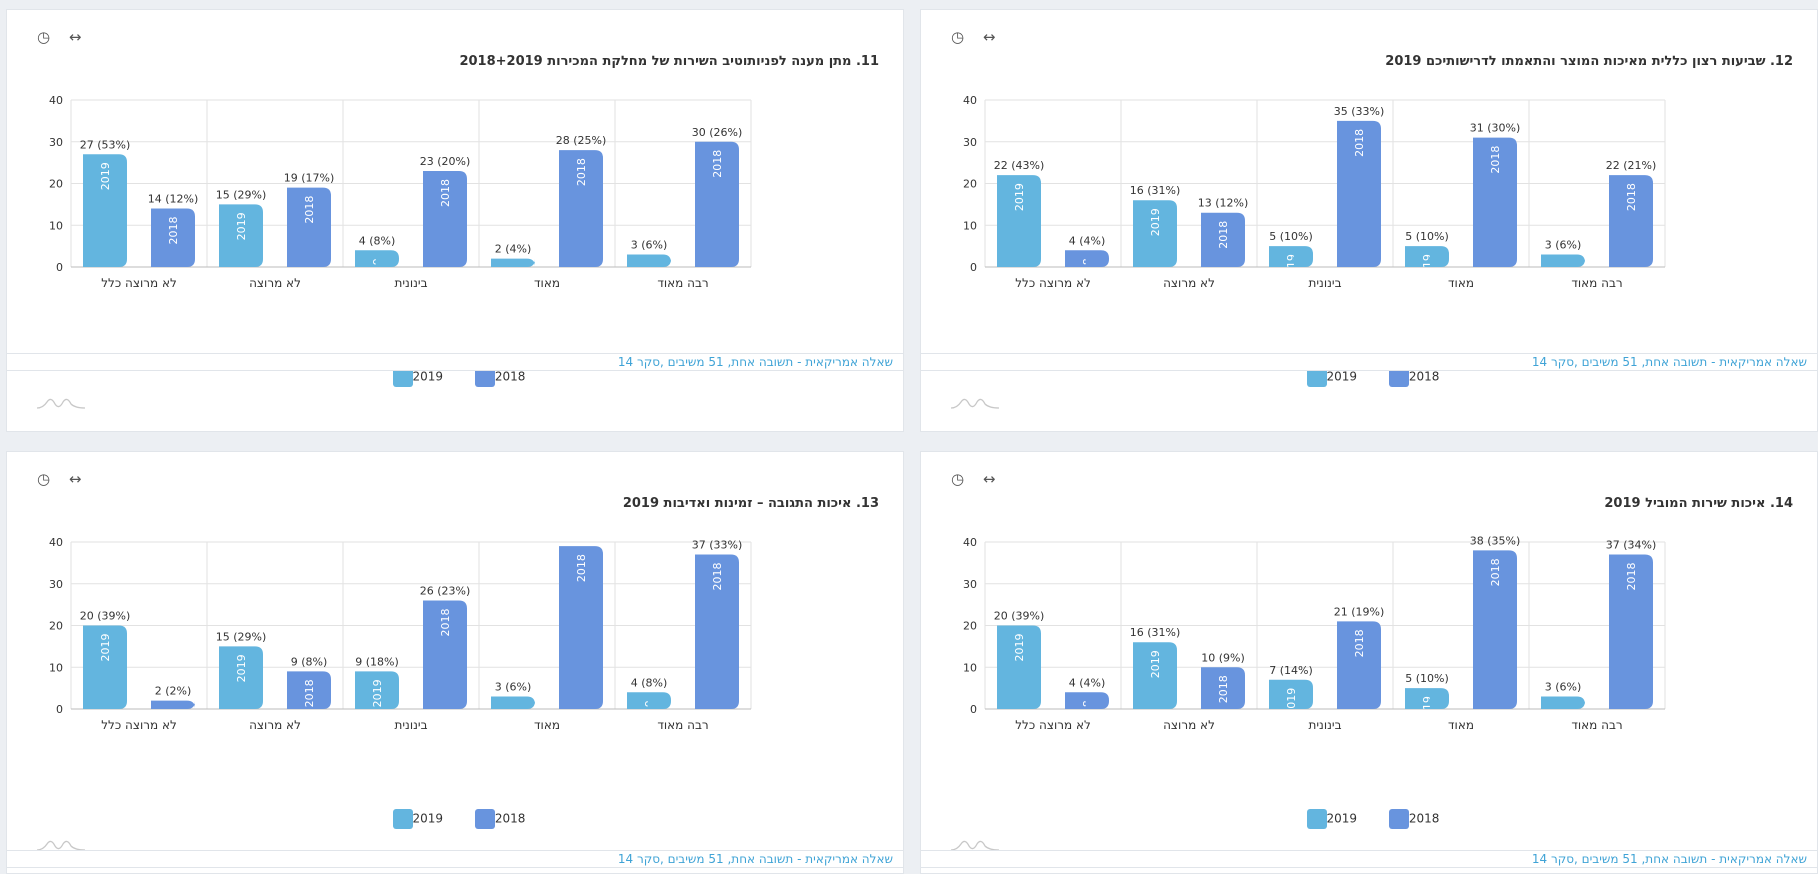 The image size is (1818, 874). What do you see at coordinates (309, 178) in the screenshot?
I see `data-label: 19 (17%)` at bounding box center [309, 178].